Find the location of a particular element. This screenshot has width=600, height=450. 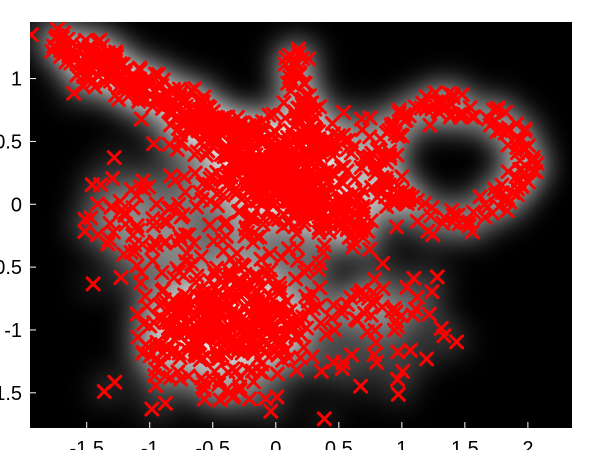

x-tick-label: 1.5 is located at coordinates (465, 444).